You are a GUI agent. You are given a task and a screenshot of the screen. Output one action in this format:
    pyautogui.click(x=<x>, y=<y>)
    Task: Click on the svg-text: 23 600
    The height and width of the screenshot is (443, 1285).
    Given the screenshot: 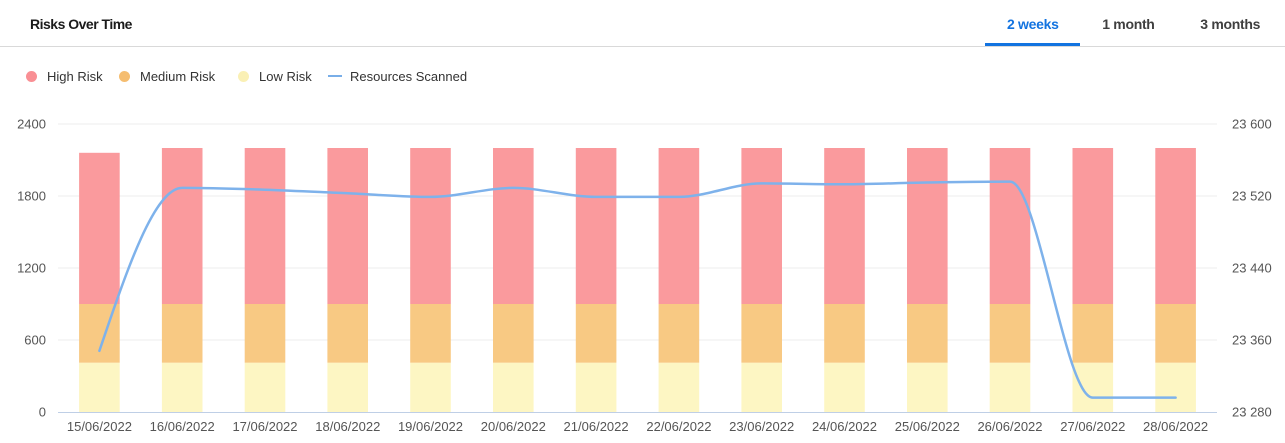 What is the action you would take?
    pyautogui.click(x=1252, y=124)
    